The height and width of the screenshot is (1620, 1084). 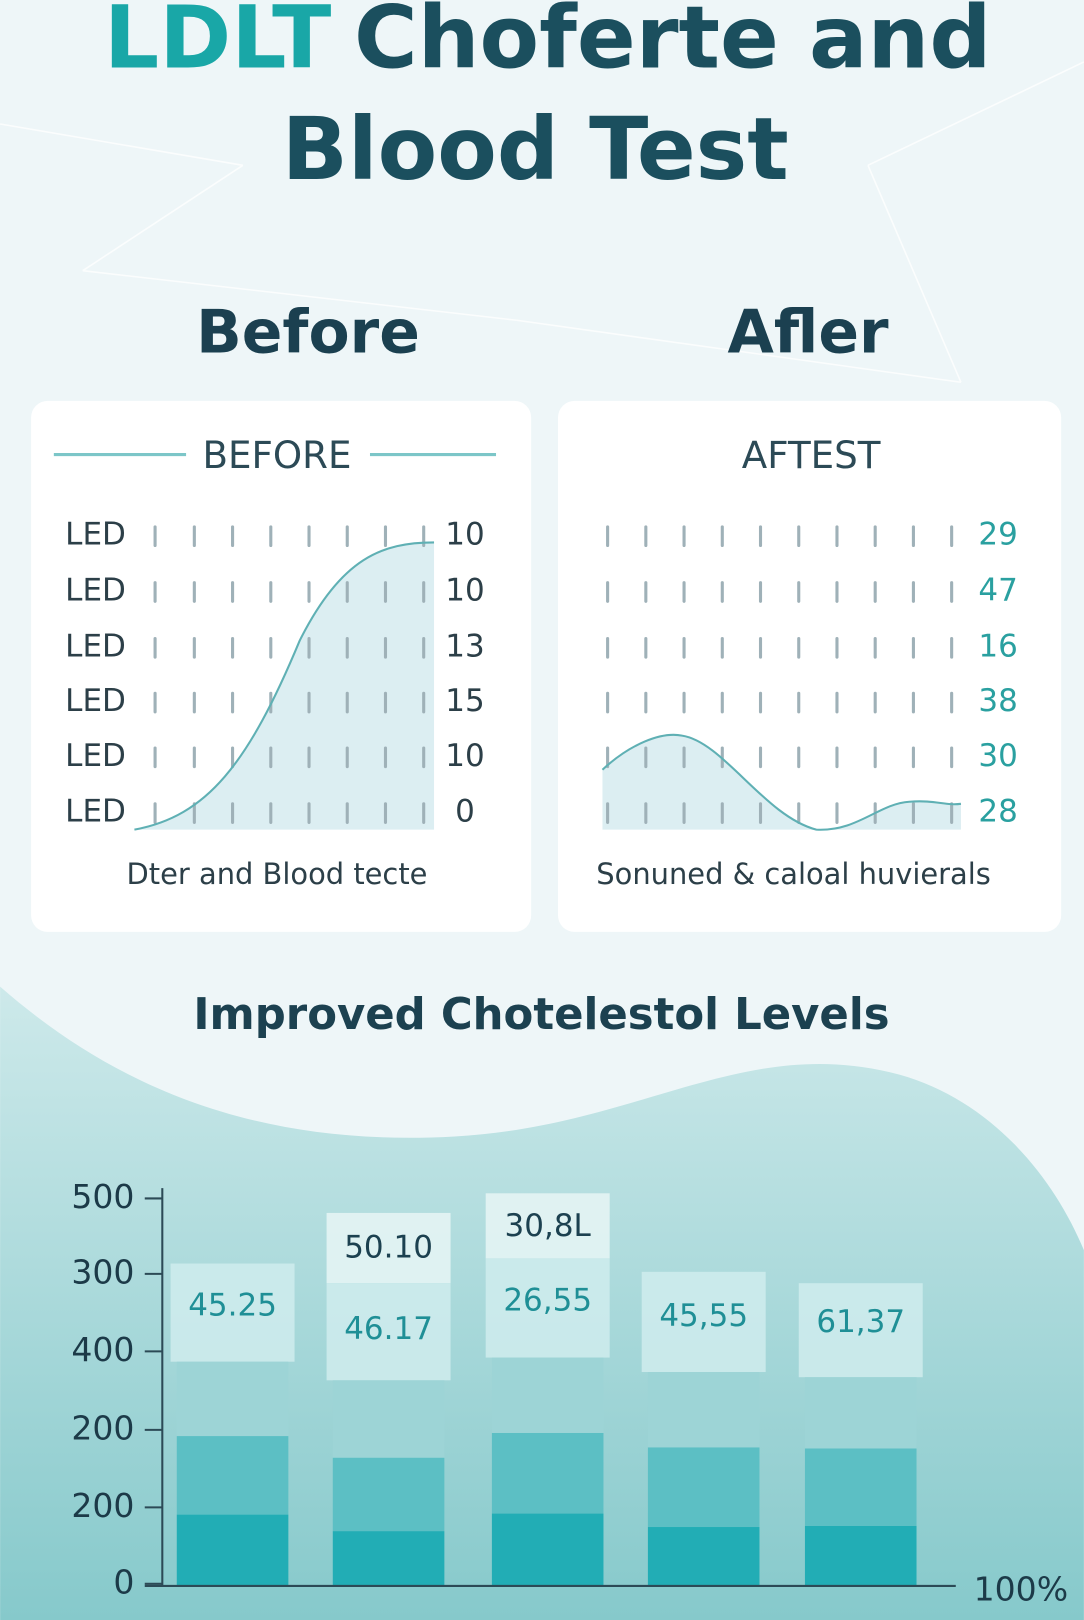 I want to click on before-area, so click(x=284, y=686).